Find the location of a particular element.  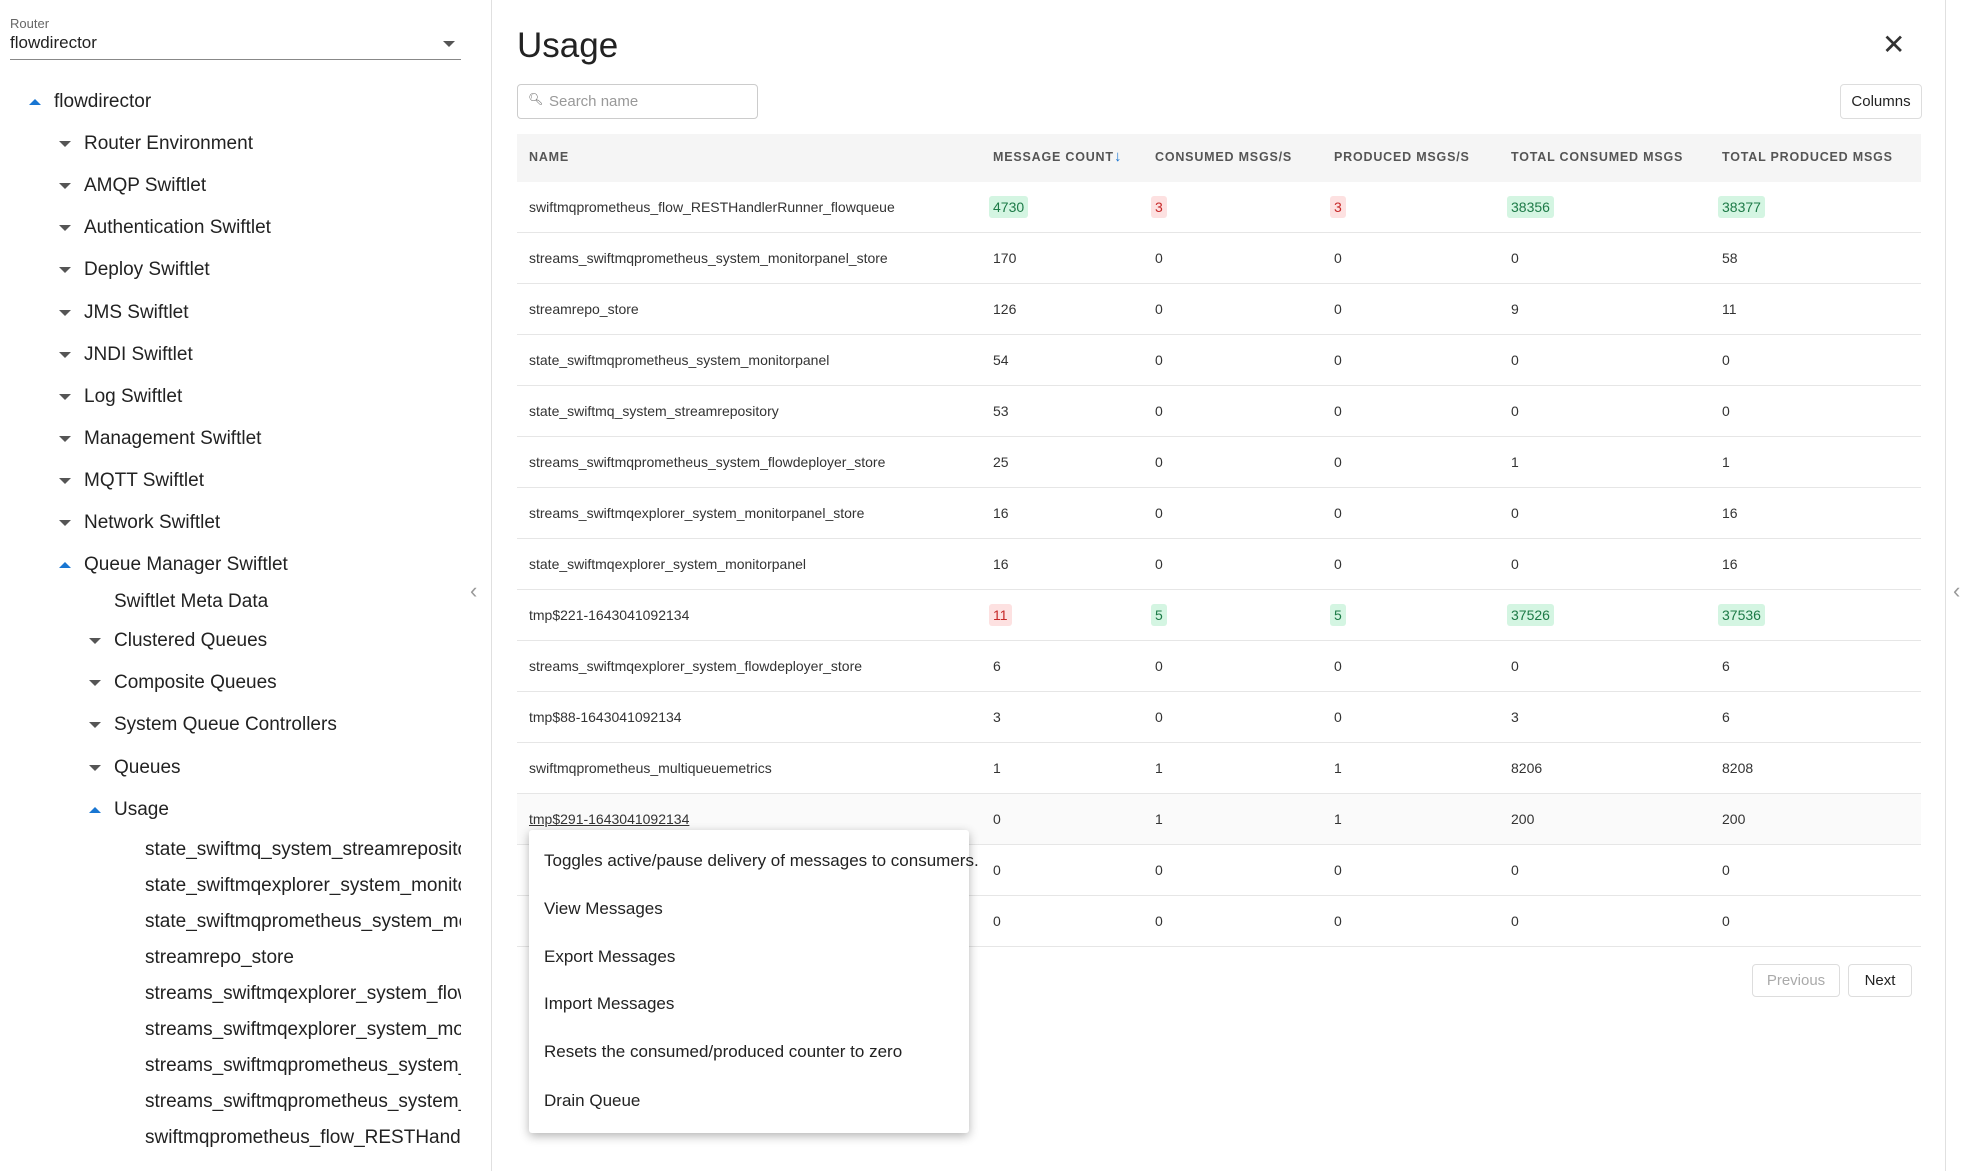

tree-item: Authentication Swiftlet is located at coordinates (177, 228).